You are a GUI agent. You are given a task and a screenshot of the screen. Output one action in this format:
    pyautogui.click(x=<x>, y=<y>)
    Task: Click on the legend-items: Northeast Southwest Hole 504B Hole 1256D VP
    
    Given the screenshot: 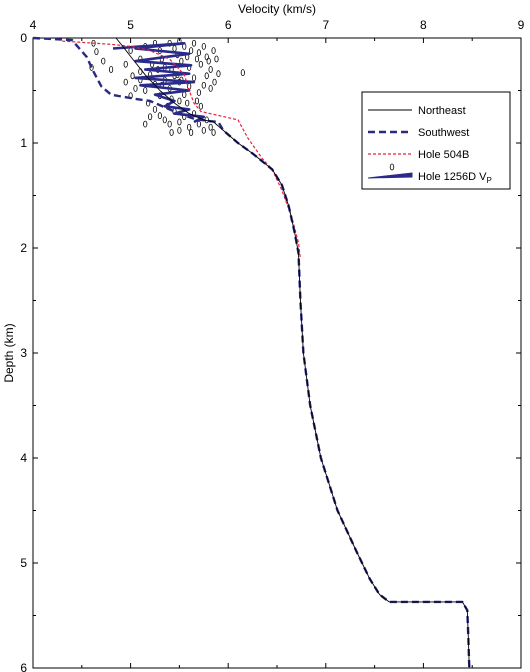 What is the action you would take?
    pyautogui.click(x=429, y=145)
    